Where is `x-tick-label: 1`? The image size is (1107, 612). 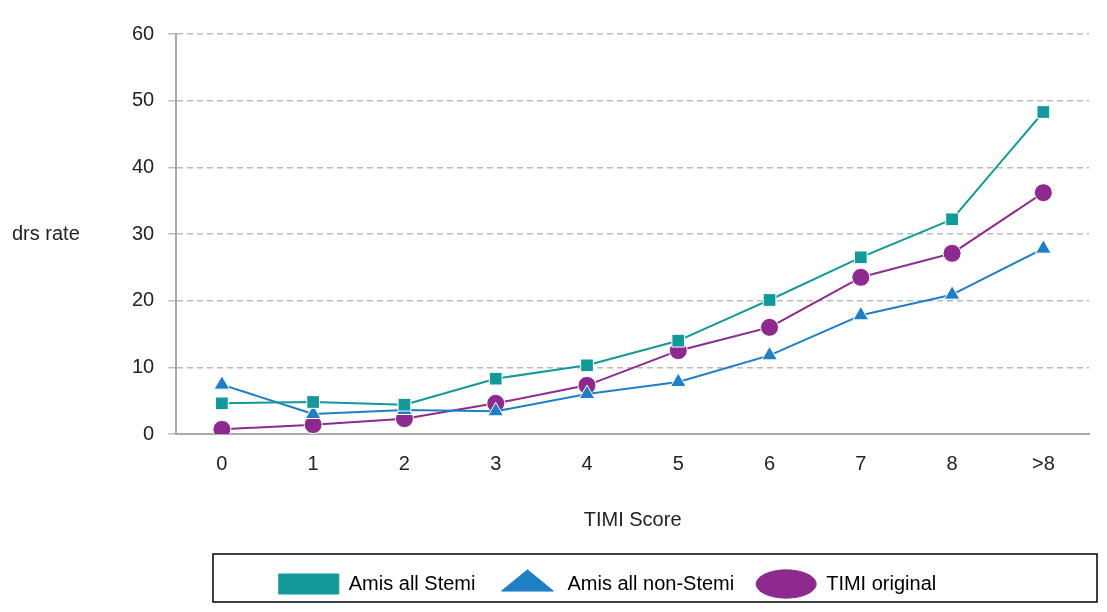
x-tick-label: 1 is located at coordinates (313, 462).